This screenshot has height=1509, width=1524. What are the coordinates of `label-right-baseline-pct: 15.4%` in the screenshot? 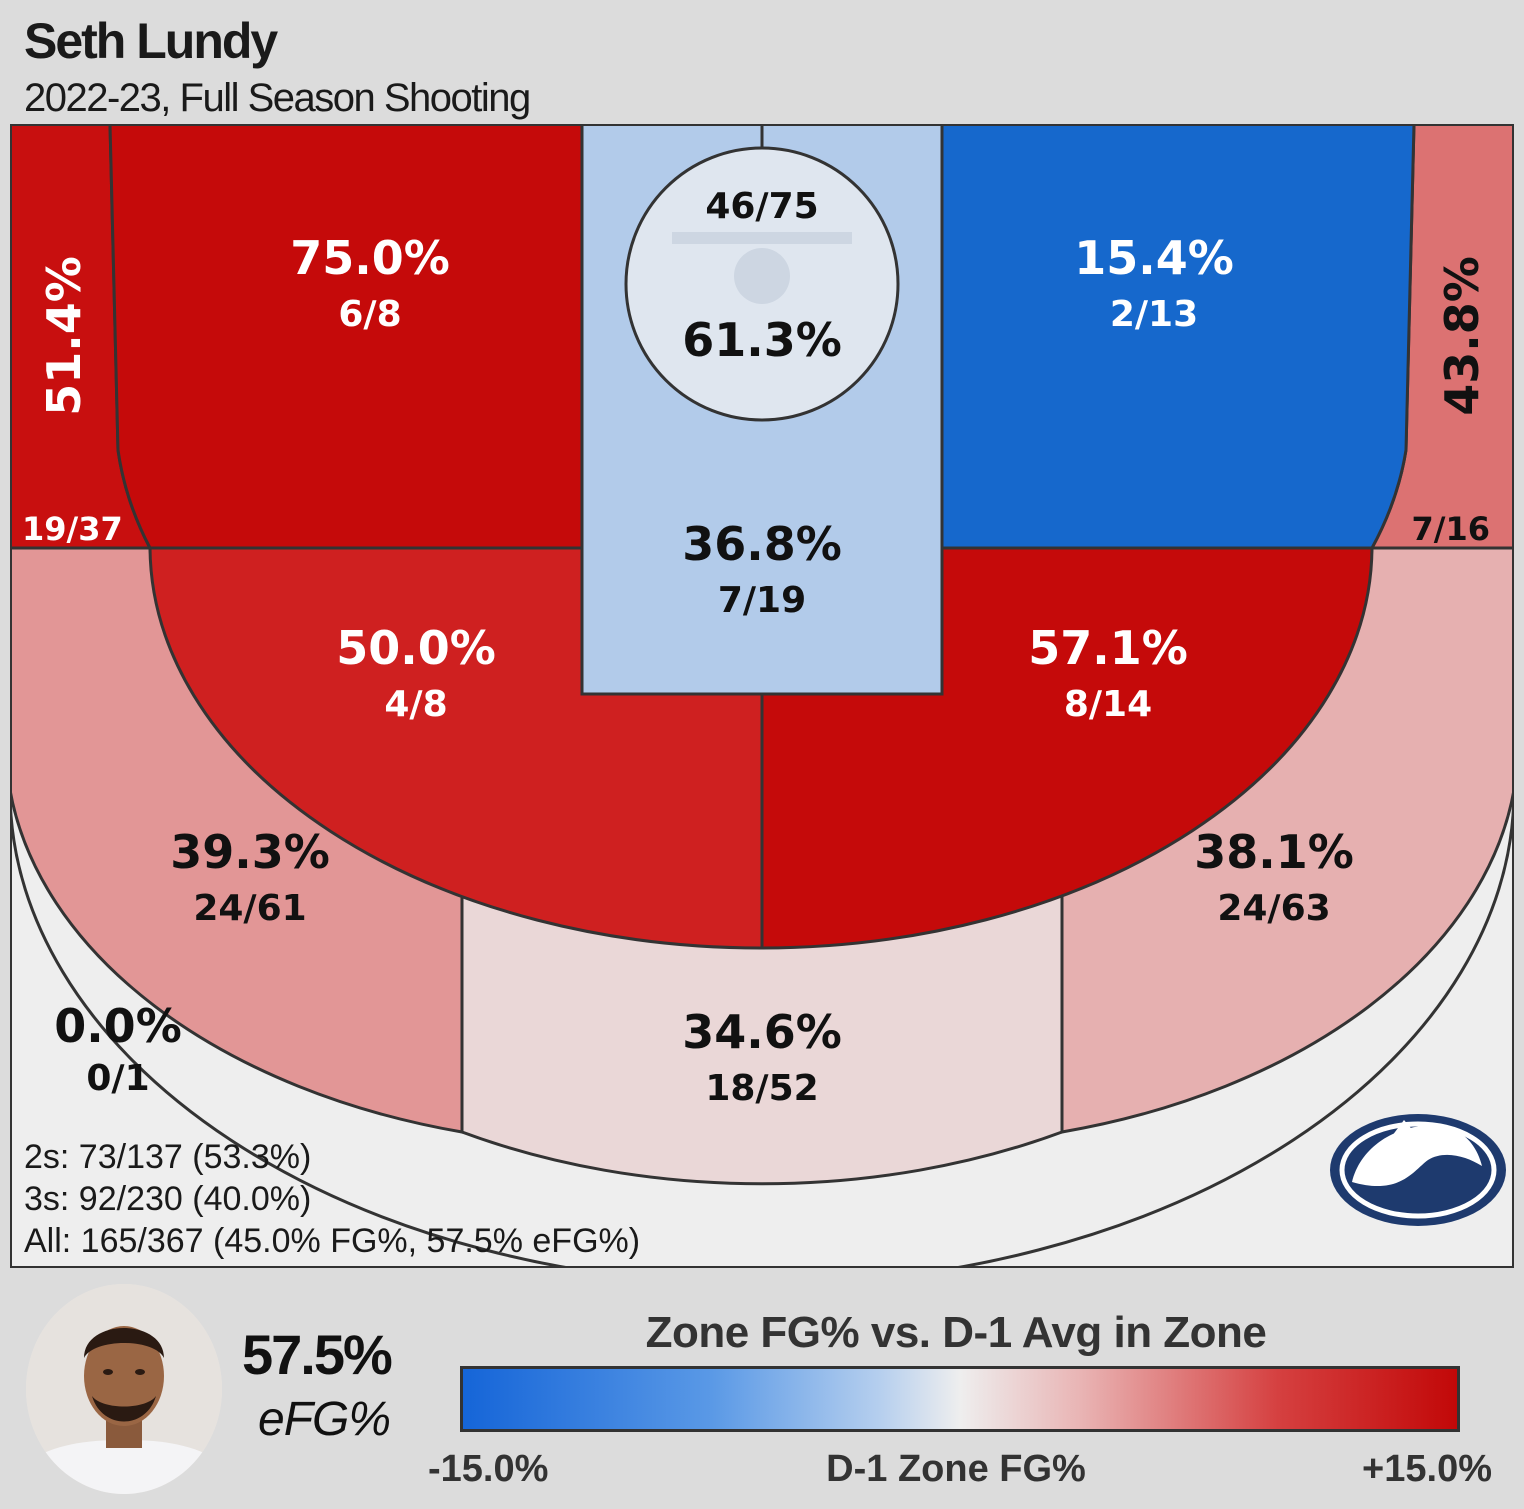 It's located at (1154, 258).